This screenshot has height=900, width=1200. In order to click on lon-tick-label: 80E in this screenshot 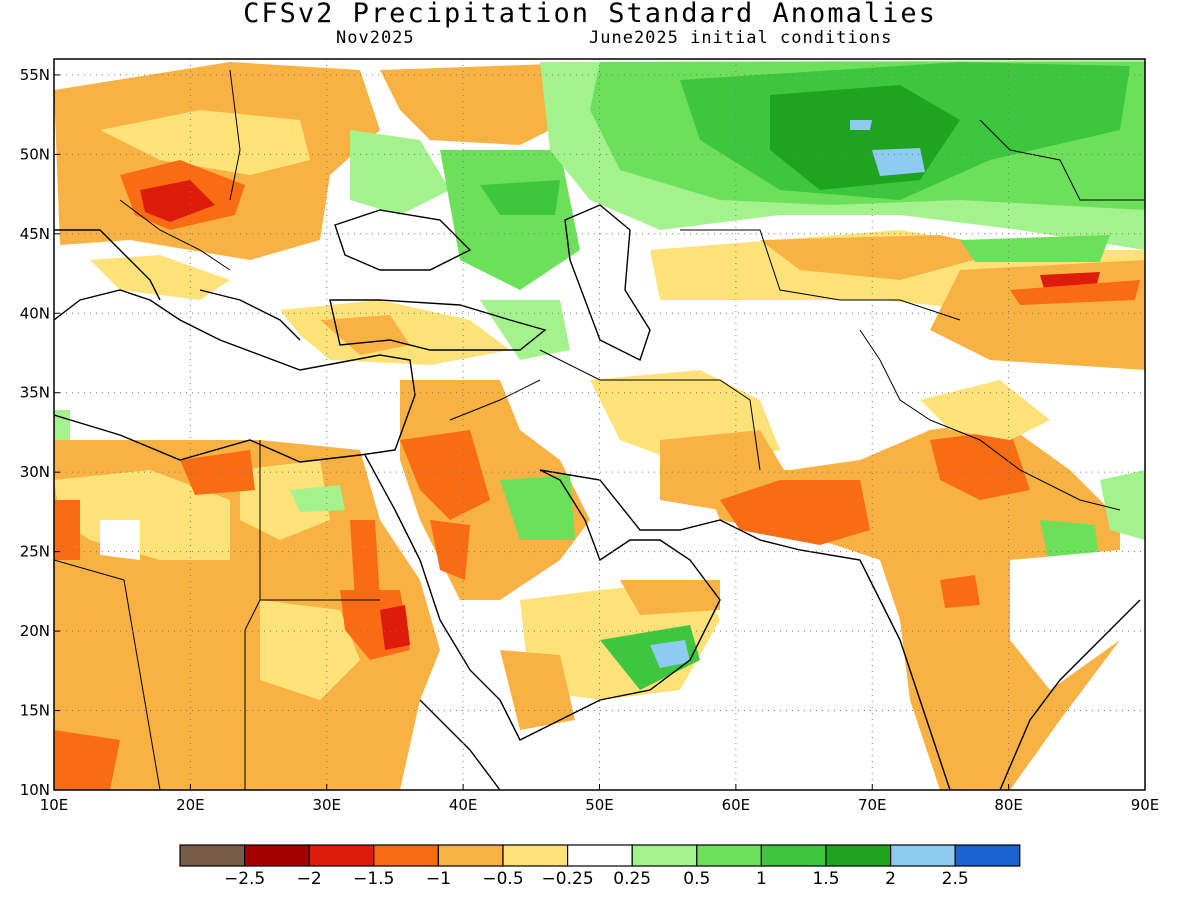, I will do `click(1008, 805)`.